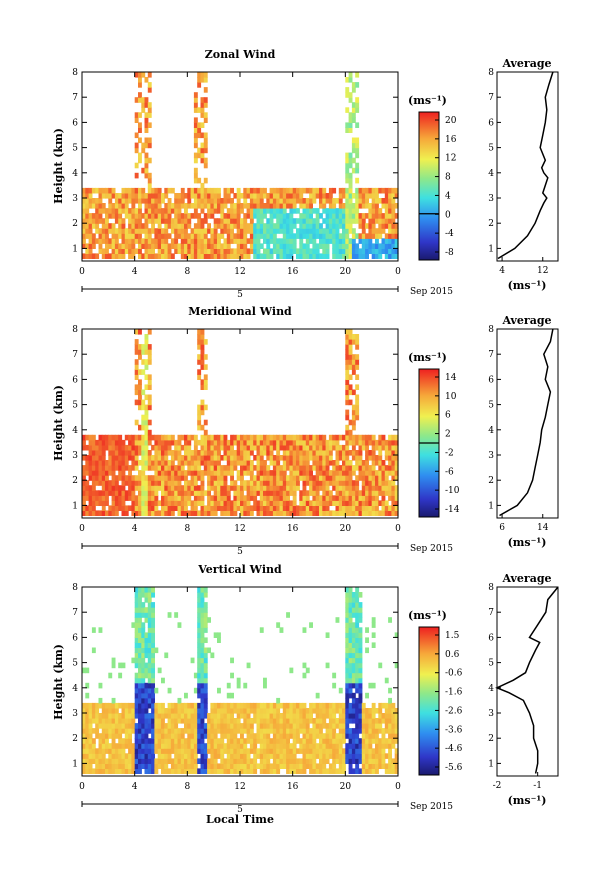  I want to click on x-tick-label: 20, so click(346, 787).